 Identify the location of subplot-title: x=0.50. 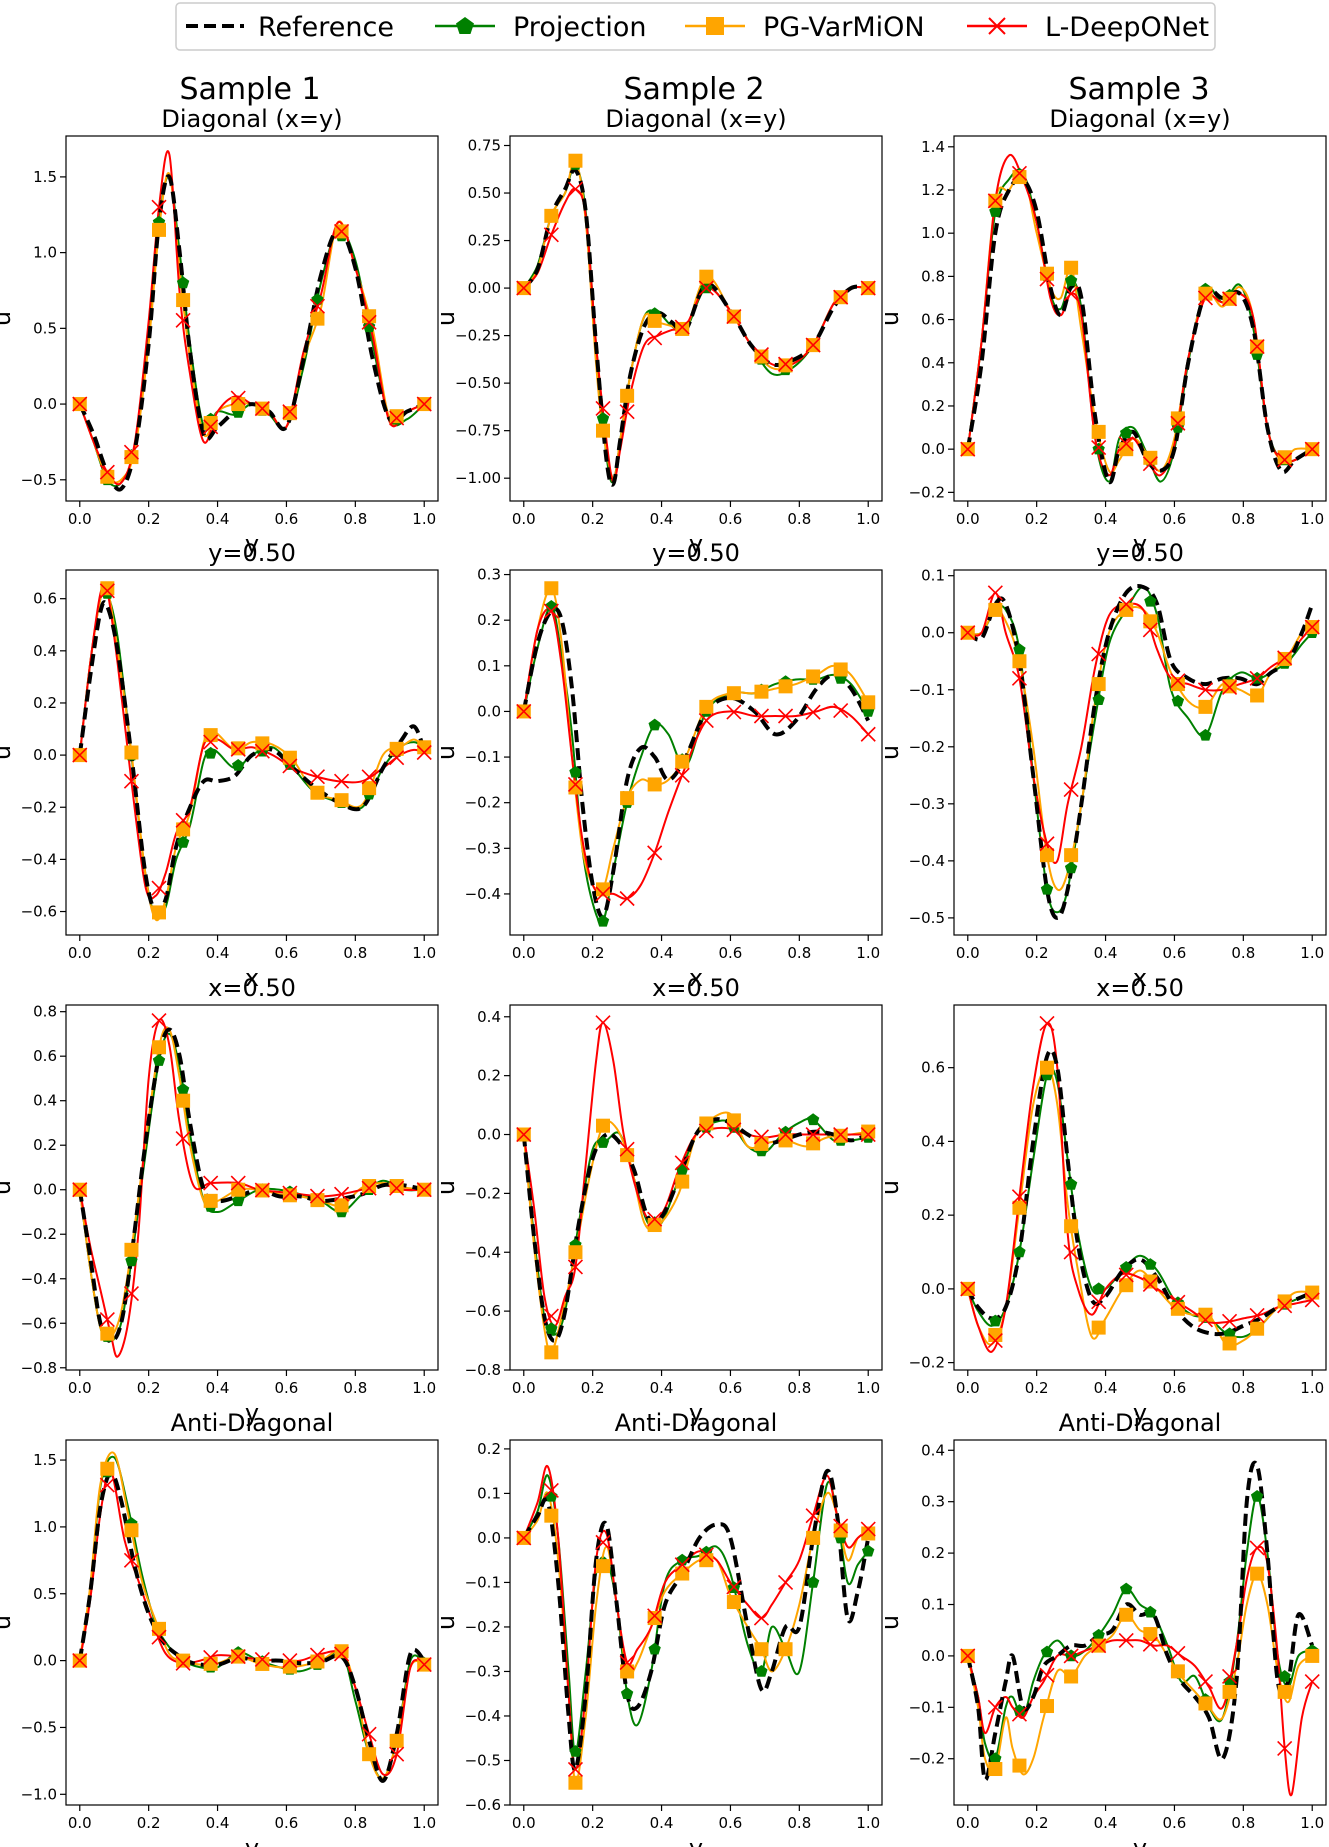
(696, 988).